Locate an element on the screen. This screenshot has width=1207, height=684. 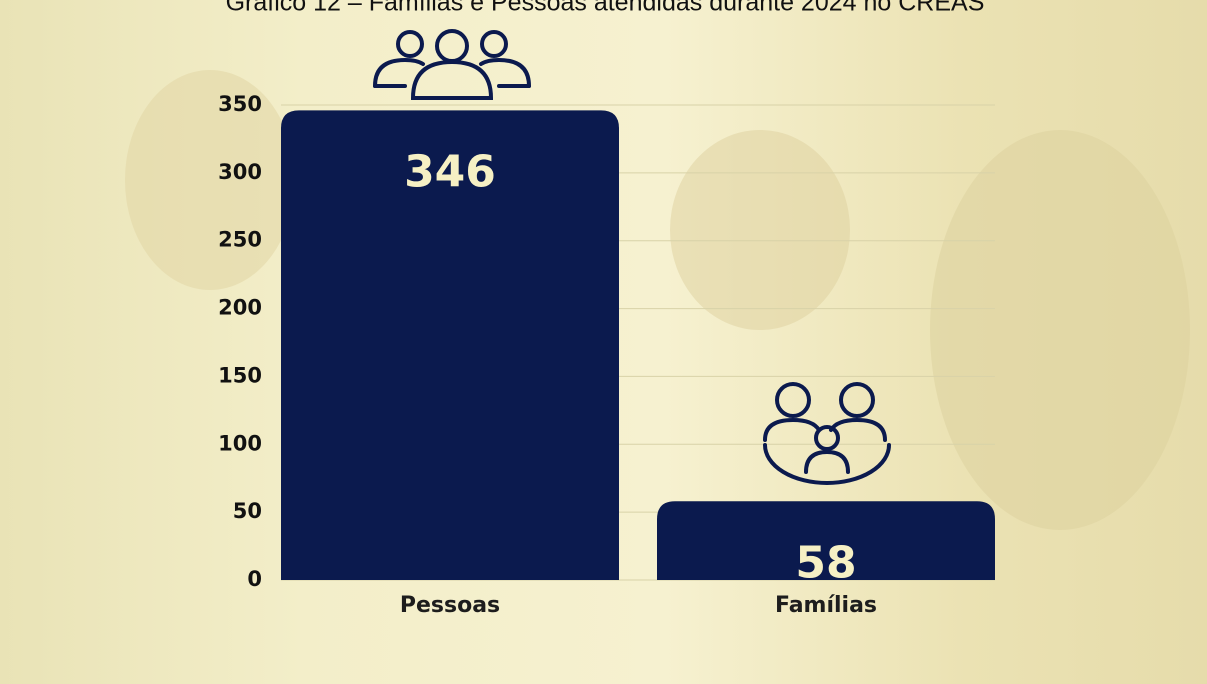
people-icon is located at coordinates (452, 64).